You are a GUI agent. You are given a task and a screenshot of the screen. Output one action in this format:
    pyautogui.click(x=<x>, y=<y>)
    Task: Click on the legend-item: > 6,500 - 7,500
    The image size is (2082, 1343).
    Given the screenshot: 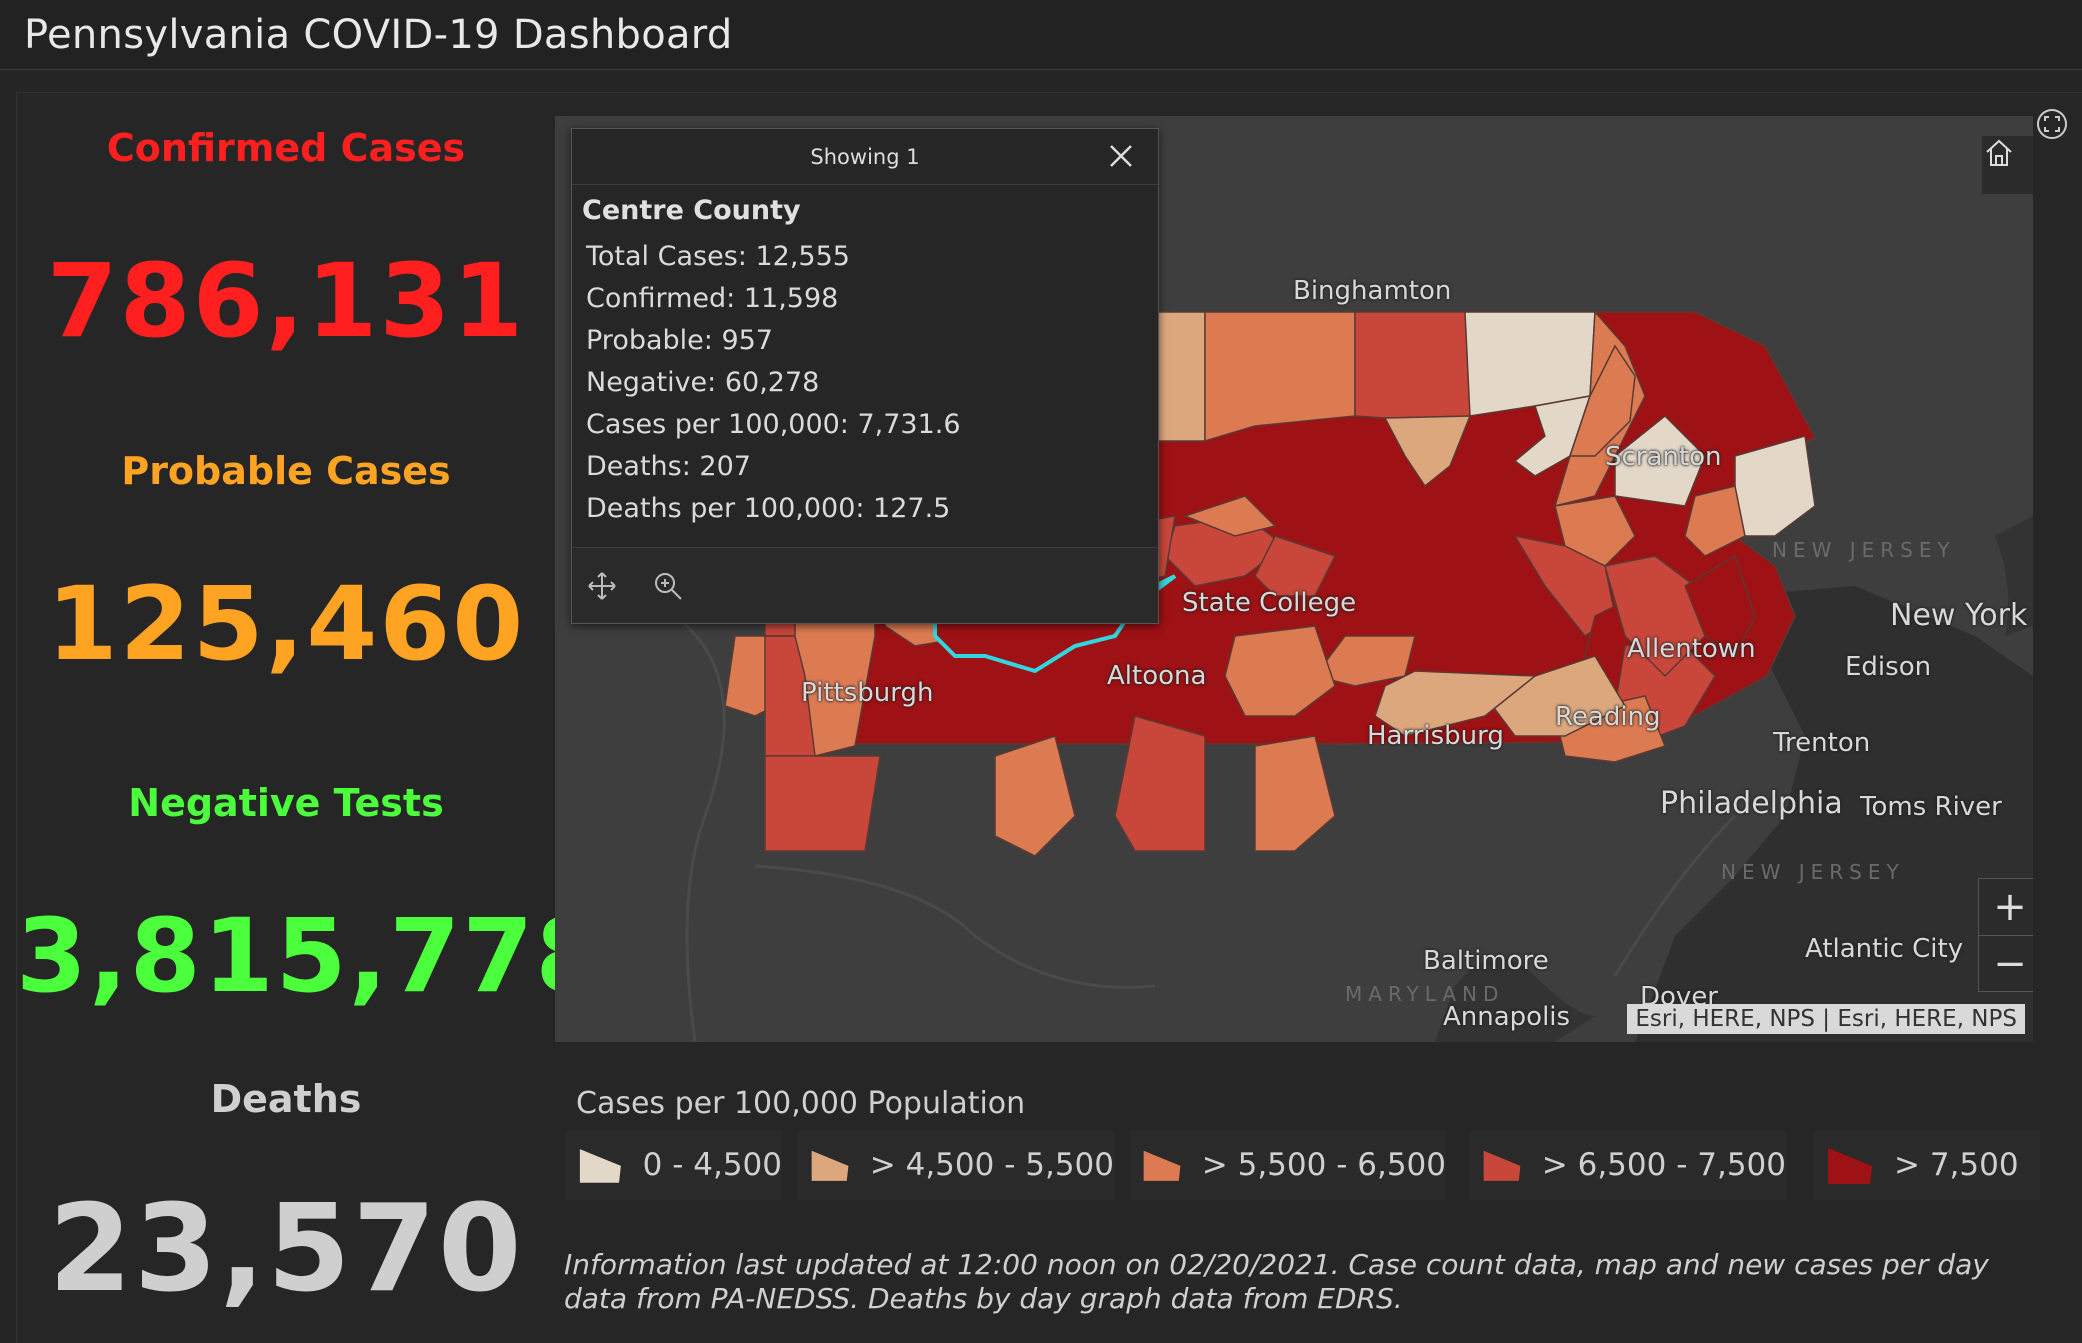 What is the action you would take?
    pyautogui.click(x=1628, y=1165)
    